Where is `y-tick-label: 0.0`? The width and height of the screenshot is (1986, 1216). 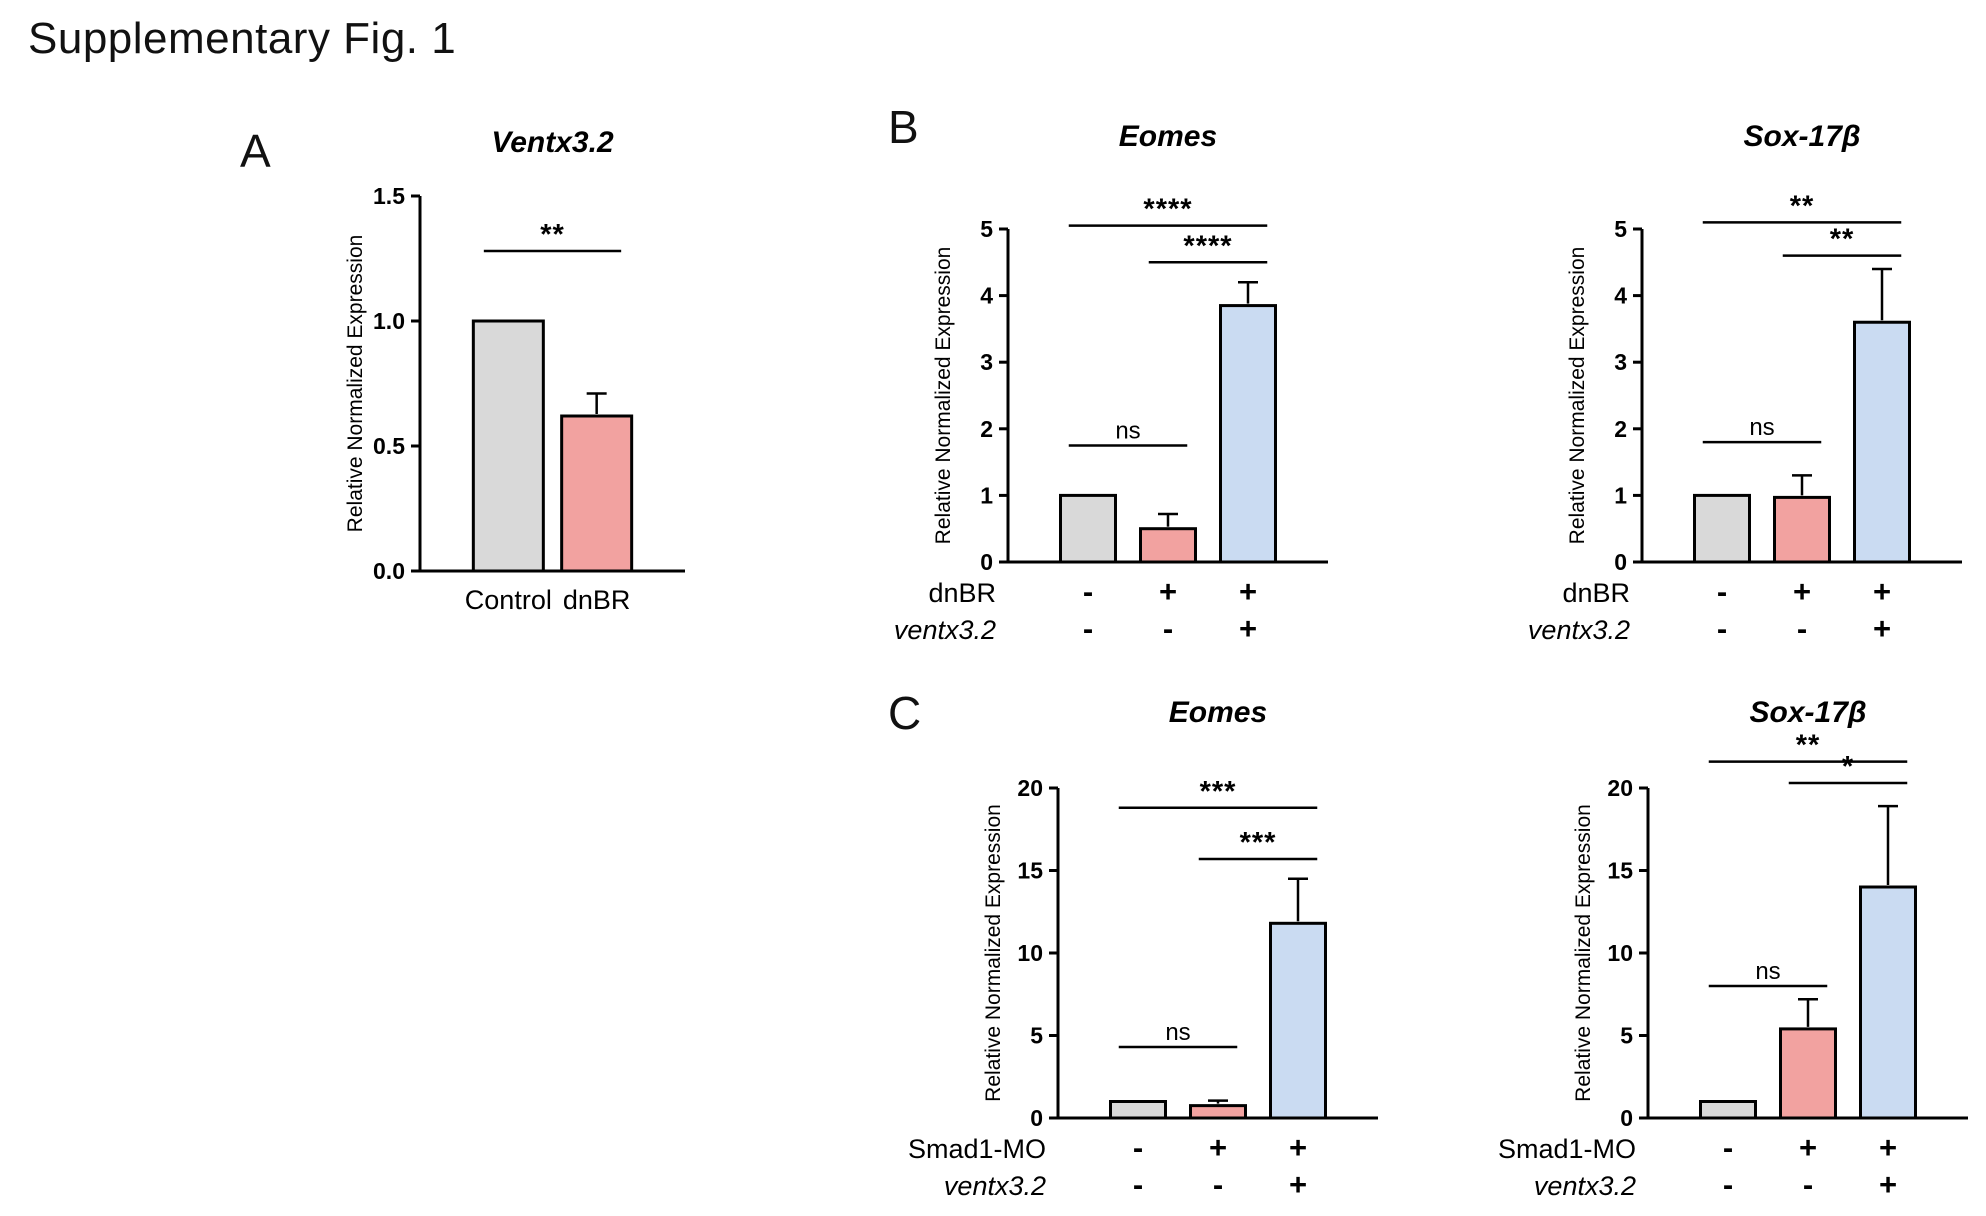
y-tick-label: 0.0 is located at coordinates (389, 571).